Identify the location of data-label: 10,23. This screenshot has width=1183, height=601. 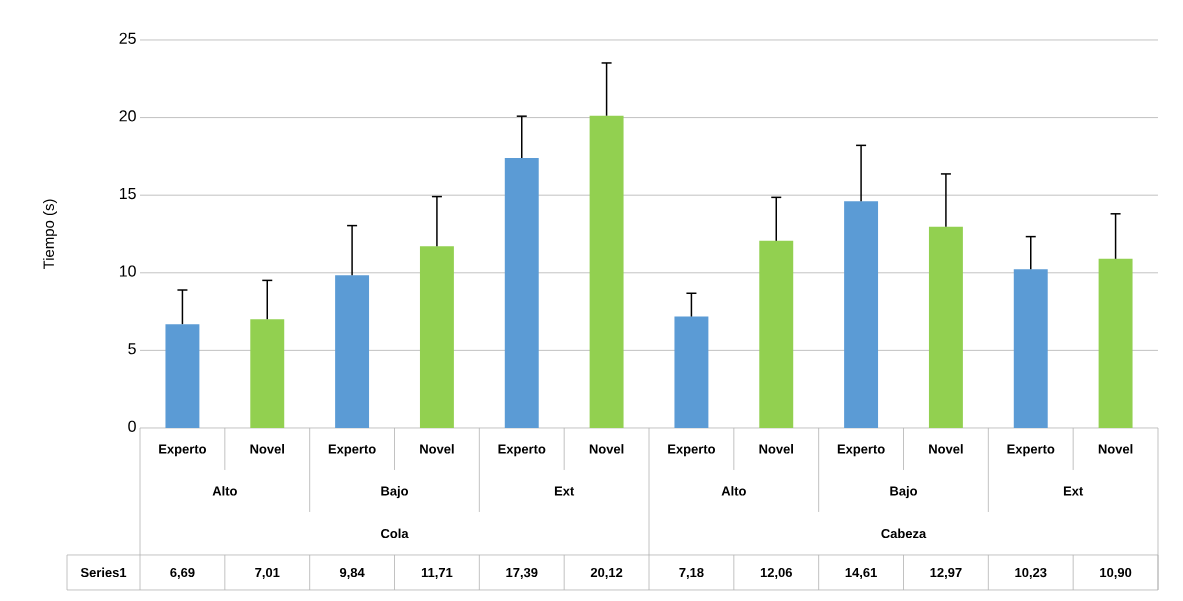
(1031, 573).